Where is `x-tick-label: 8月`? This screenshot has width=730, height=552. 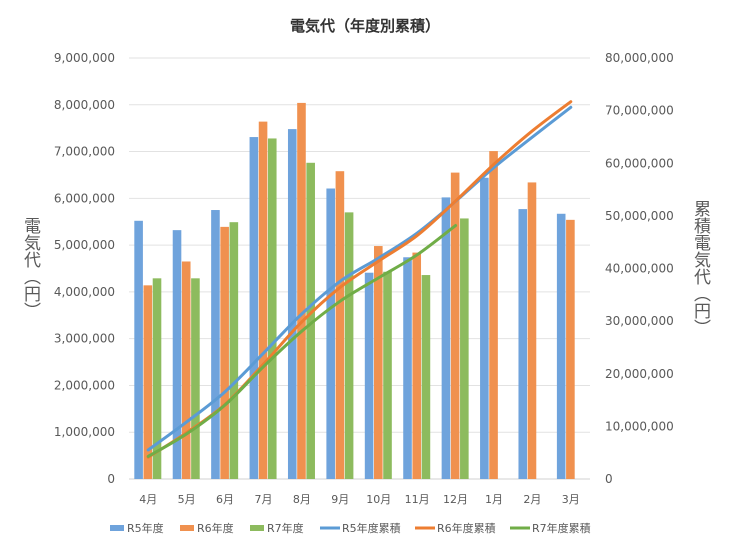 x-tick-label: 8月 is located at coordinates (302, 499).